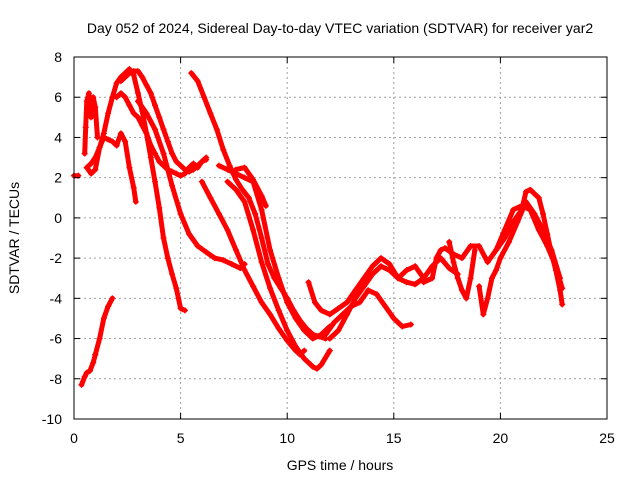 The image size is (640, 480). Describe the element at coordinates (340, 465) in the screenshot. I see `x-axis-label: GPS time / hours` at that location.